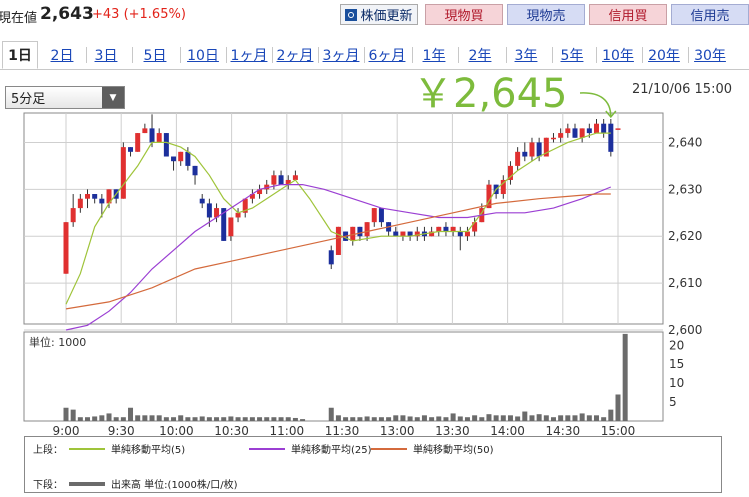 The image size is (749, 497). I want to click on tab-6m: 6ヶ月, so click(387, 55).